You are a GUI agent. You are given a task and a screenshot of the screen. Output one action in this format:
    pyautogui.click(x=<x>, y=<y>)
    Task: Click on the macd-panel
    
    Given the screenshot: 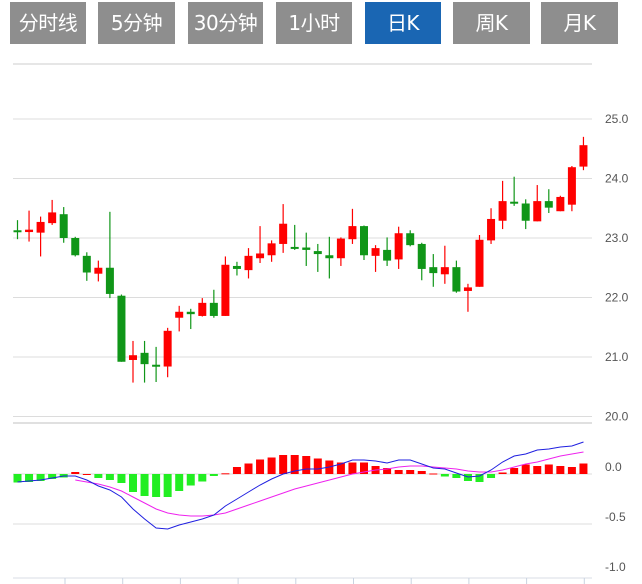 What is the action you would take?
    pyautogui.click(x=300, y=485)
    